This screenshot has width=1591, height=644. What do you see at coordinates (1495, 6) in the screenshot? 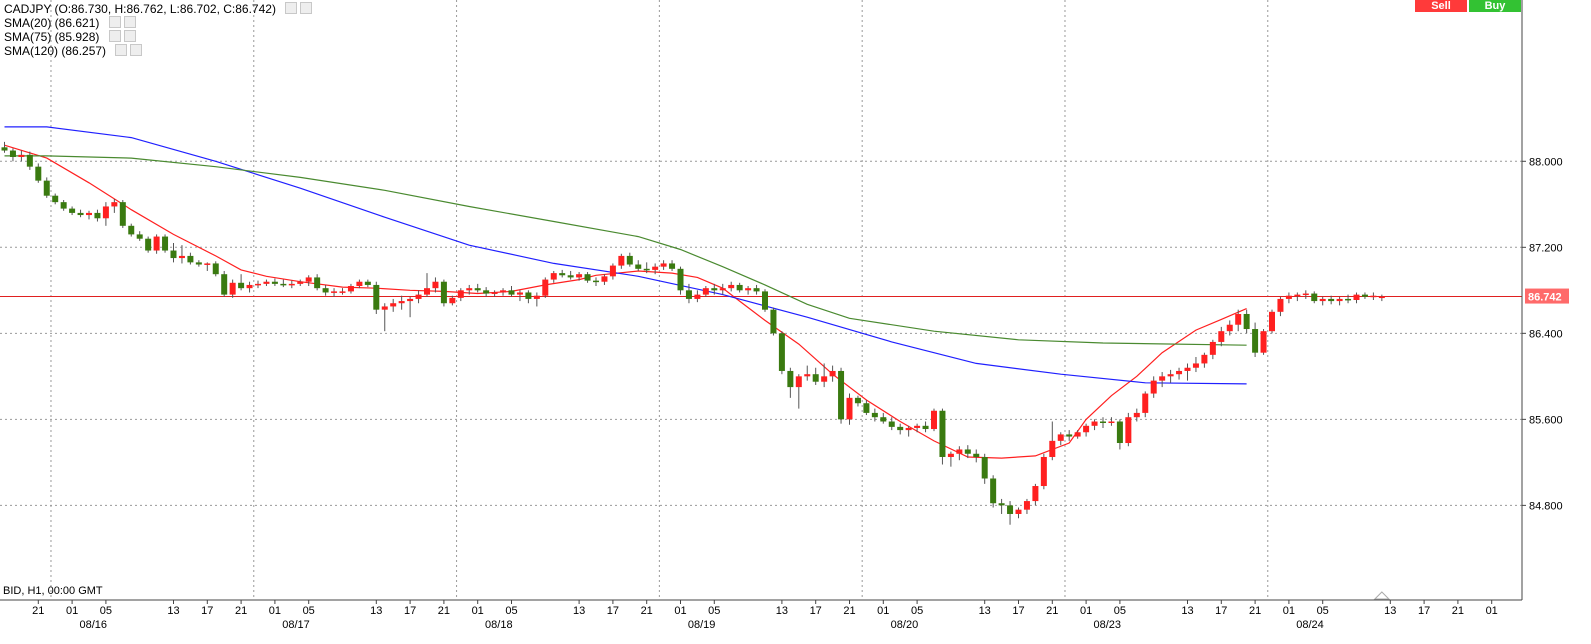
I see `buy-button: Buy` at bounding box center [1495, 6].